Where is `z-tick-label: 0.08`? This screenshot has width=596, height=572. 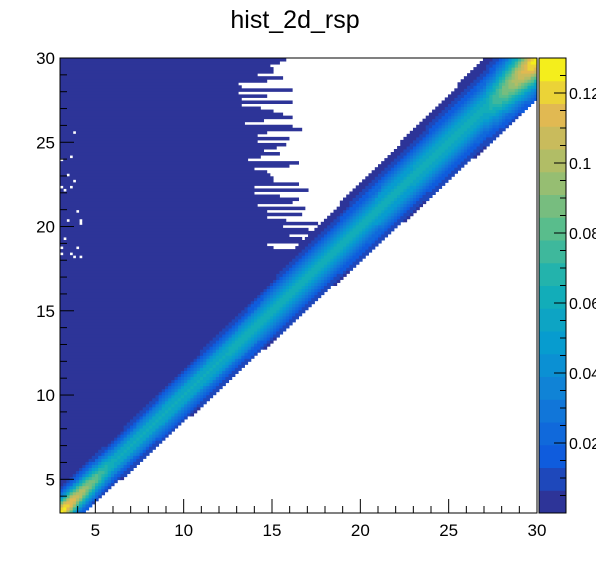
z-tick-label: 0.08 is located at coordinates (582, 234).